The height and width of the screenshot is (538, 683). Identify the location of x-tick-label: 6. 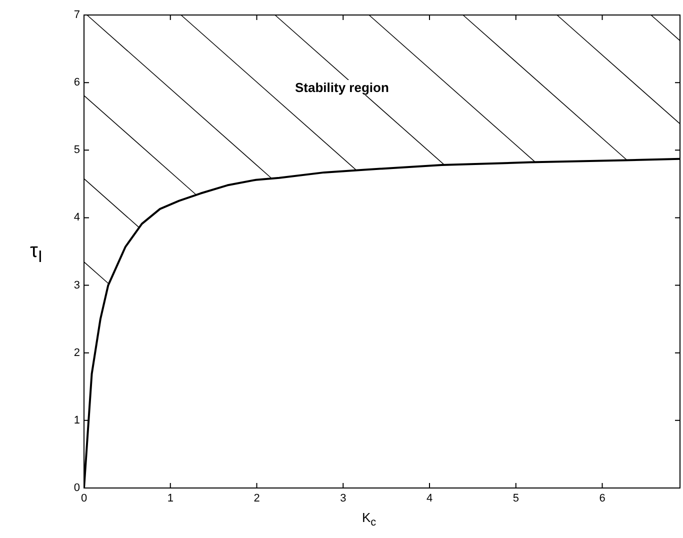
(602, 498).